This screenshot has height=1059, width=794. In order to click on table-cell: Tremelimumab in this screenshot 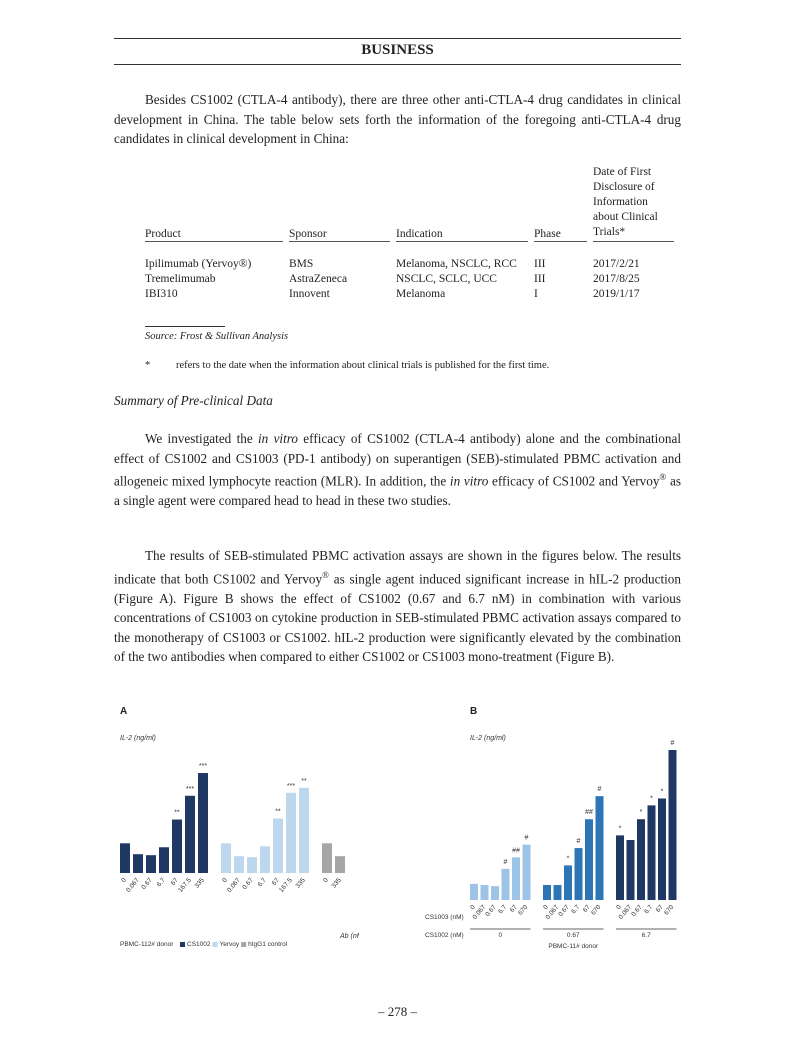, I will do `click(180, 279)`.